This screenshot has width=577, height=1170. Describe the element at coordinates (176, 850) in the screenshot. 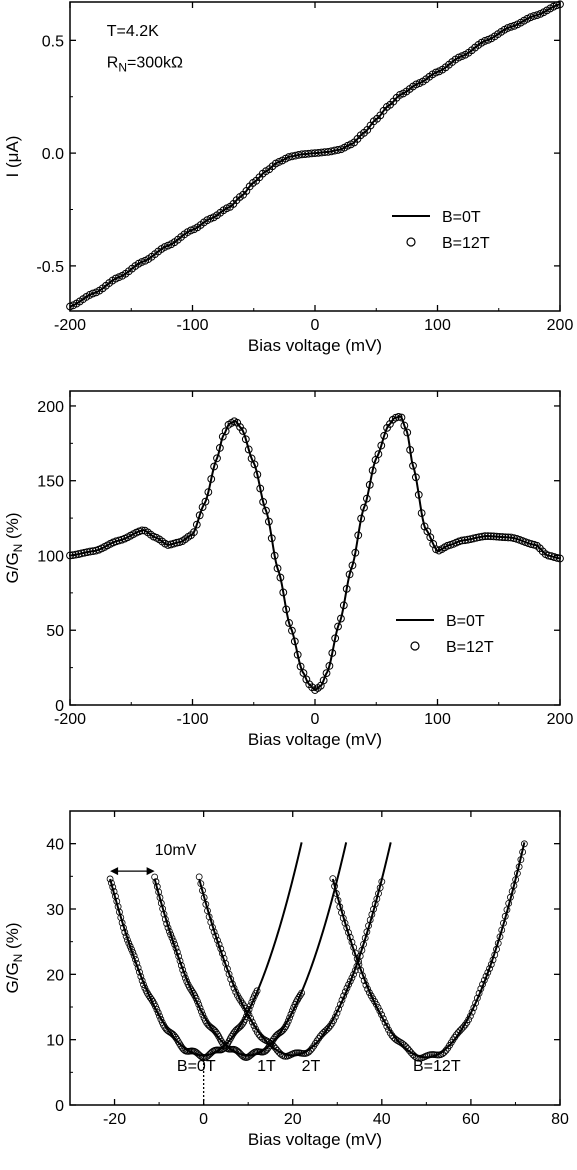

I see `annotation: 10mV` at that location.